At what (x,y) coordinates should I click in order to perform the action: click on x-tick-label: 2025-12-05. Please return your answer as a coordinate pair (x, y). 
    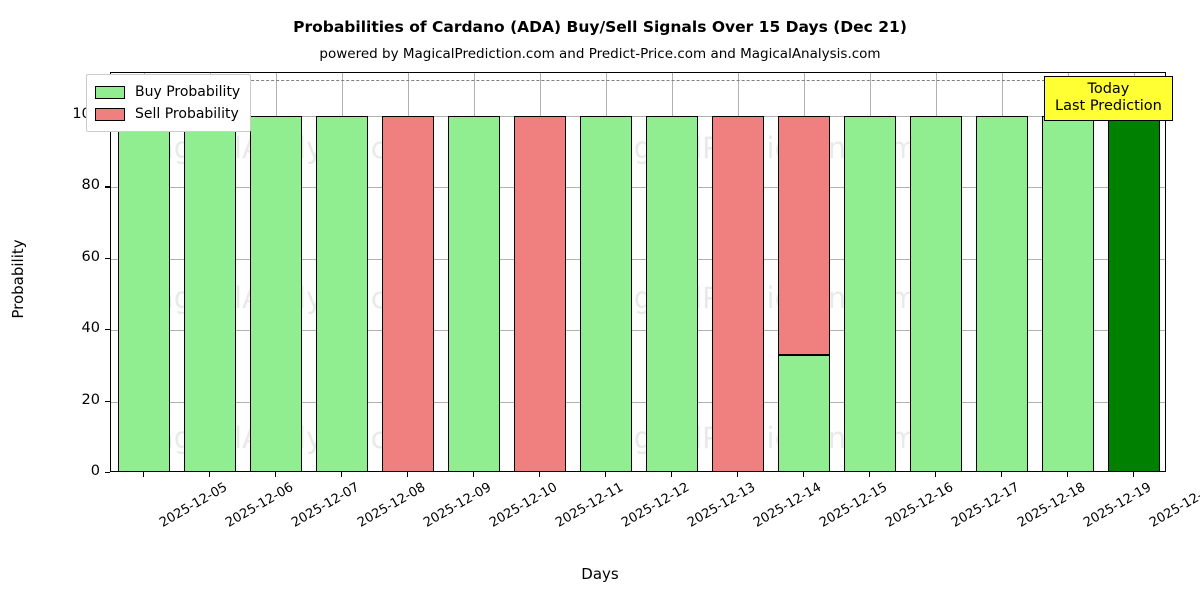
    Looking at the image, I should click on (194, 505).